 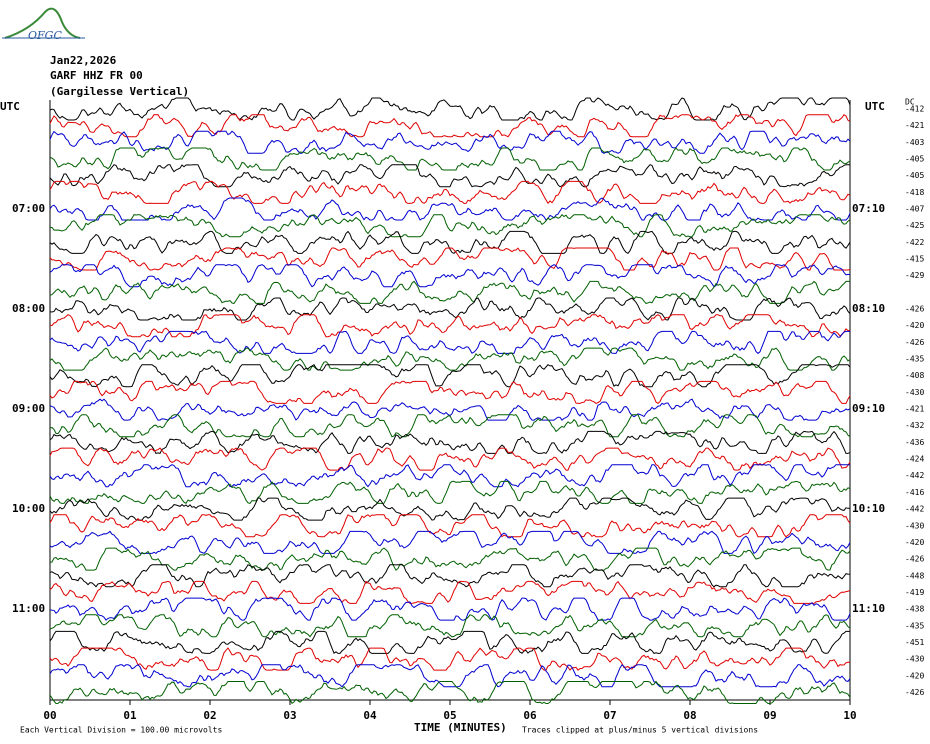 What do you see at coordinates (914, 575) in the screenshot?
I see `trace-offset: -448` at bounding box center [914, 575].